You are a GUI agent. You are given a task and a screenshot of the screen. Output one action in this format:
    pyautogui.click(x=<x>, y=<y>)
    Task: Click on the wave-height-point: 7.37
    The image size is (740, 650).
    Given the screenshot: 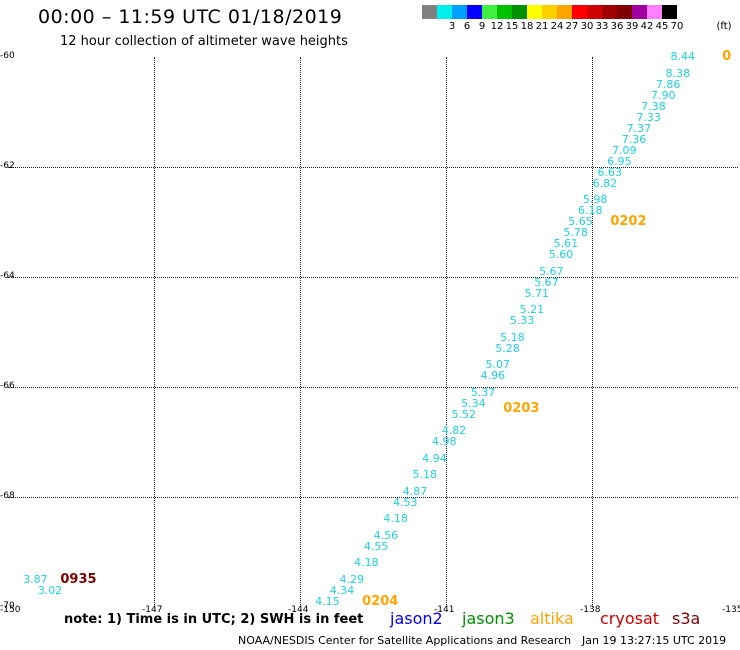 What is the action you would take?
    pyautogui.click(x=639, y=128)
    